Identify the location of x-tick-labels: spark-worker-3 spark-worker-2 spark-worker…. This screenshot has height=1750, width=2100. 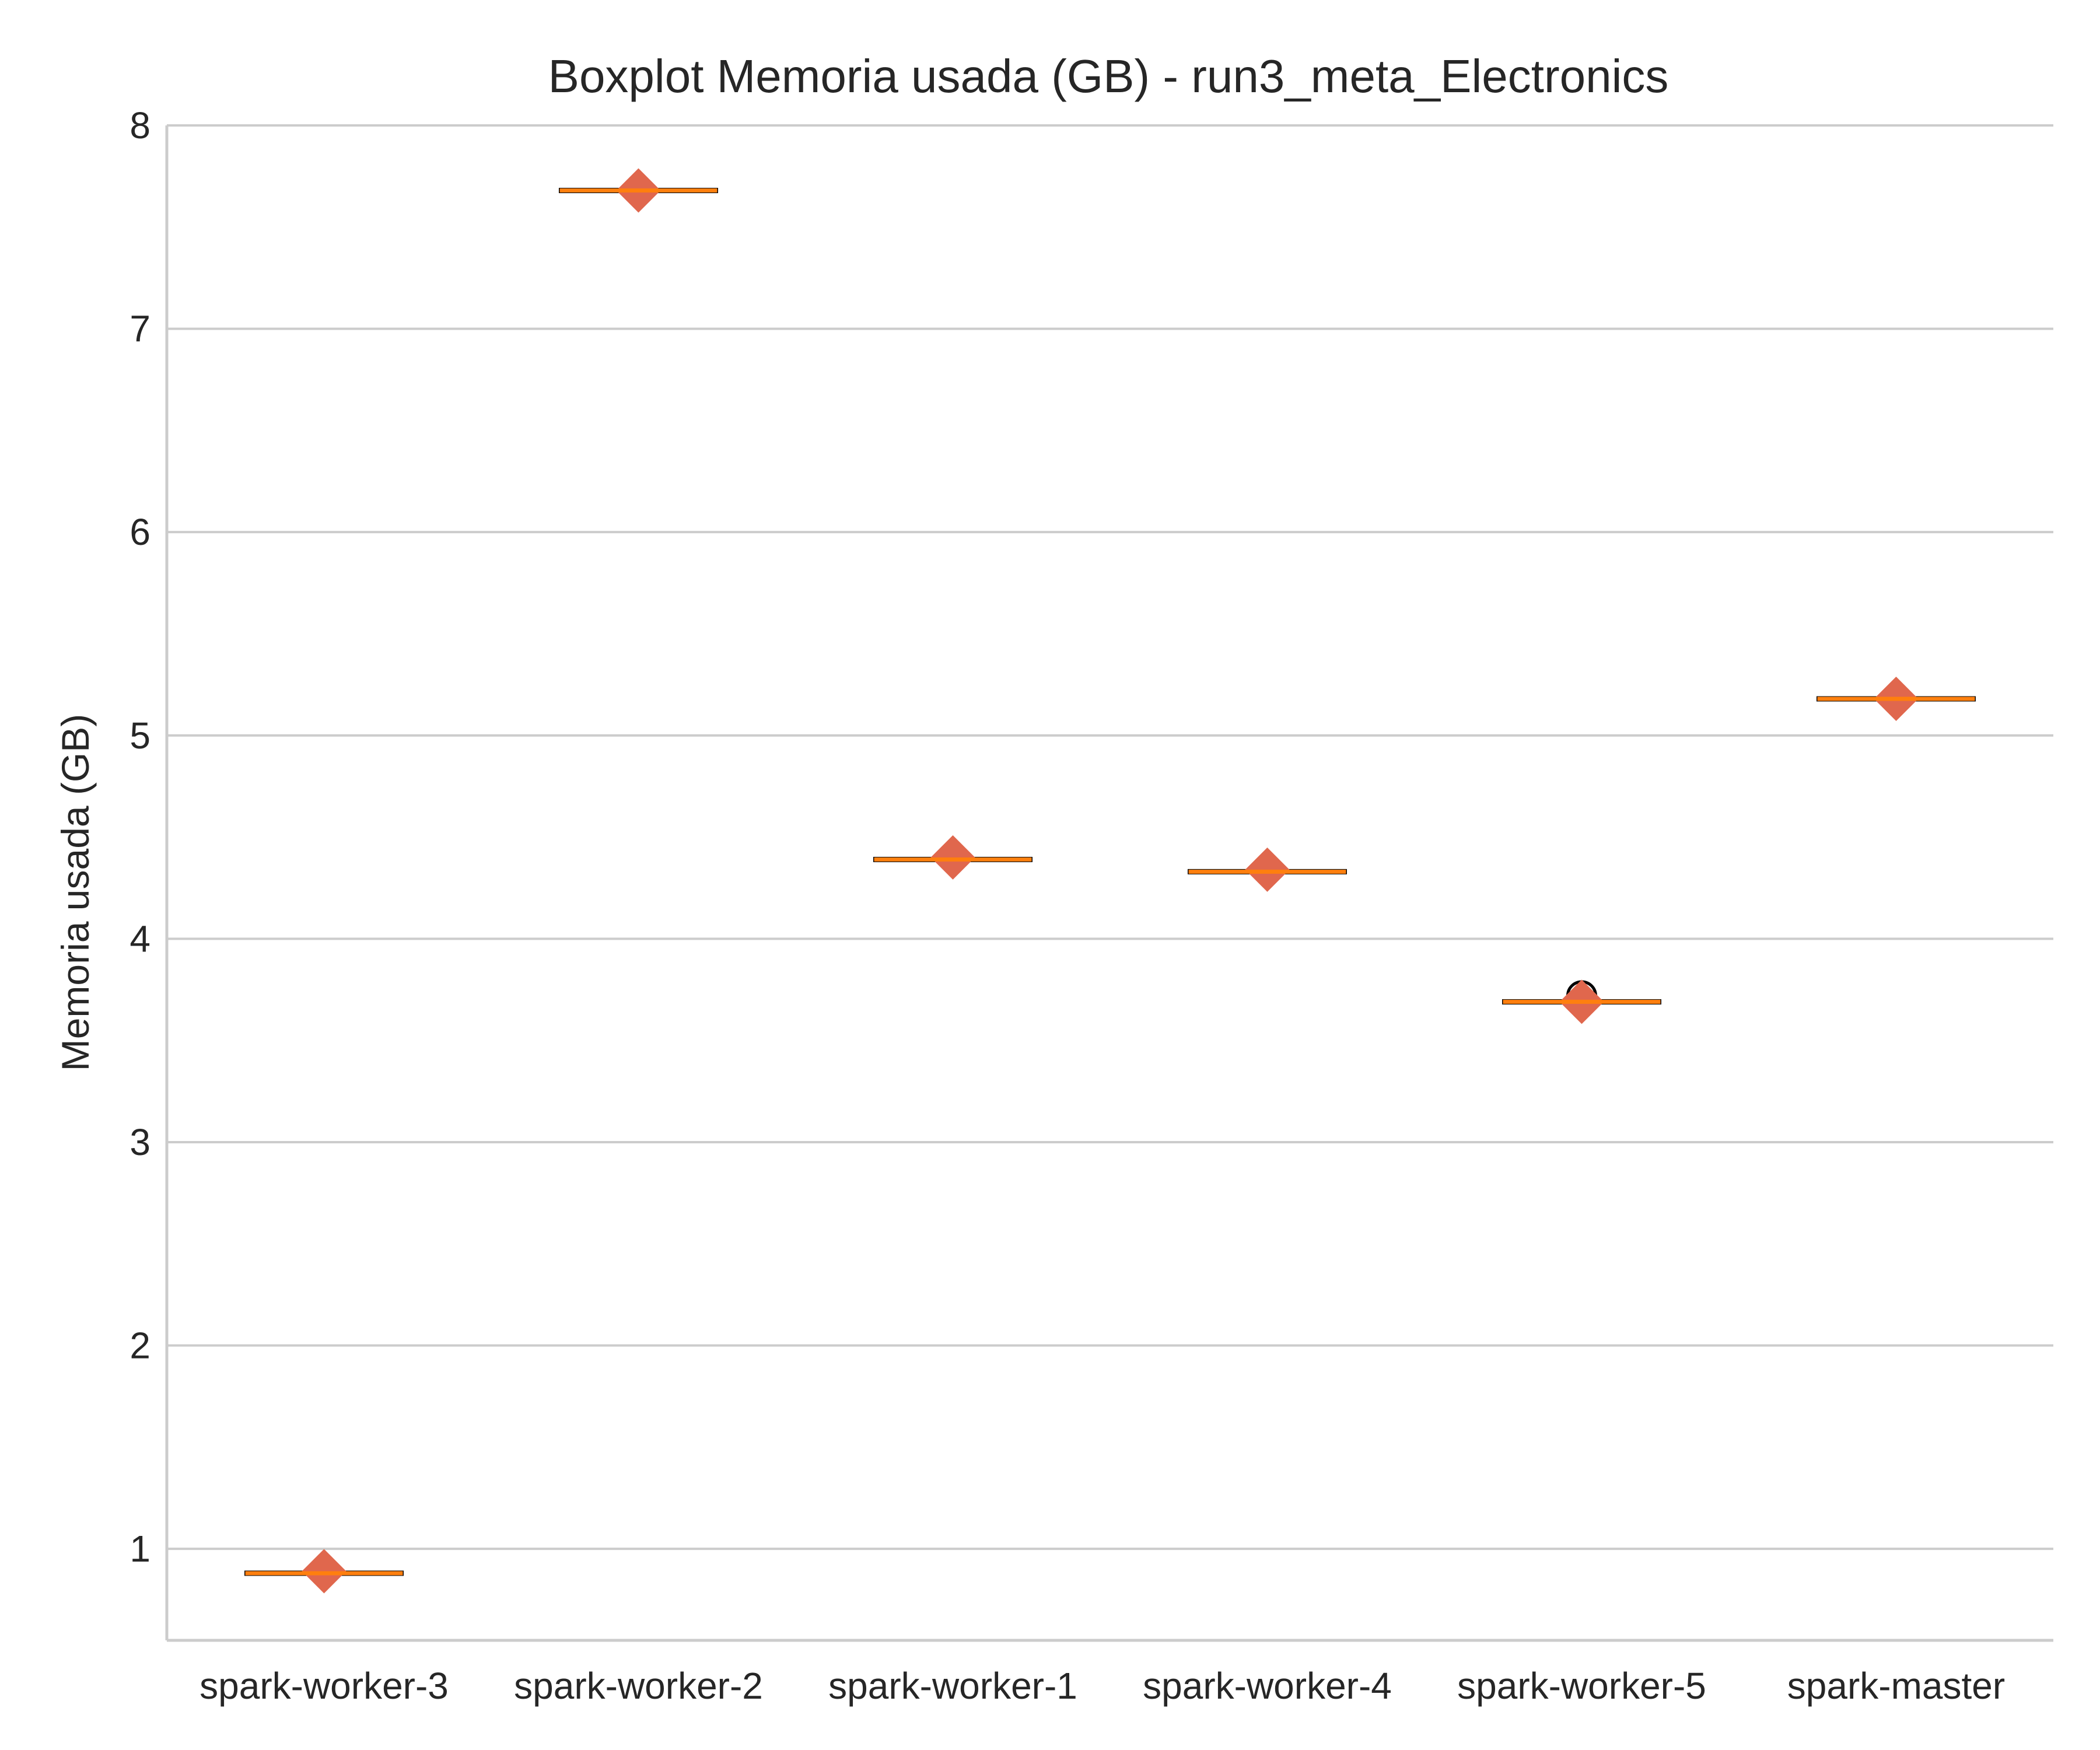
(1102, 1686).